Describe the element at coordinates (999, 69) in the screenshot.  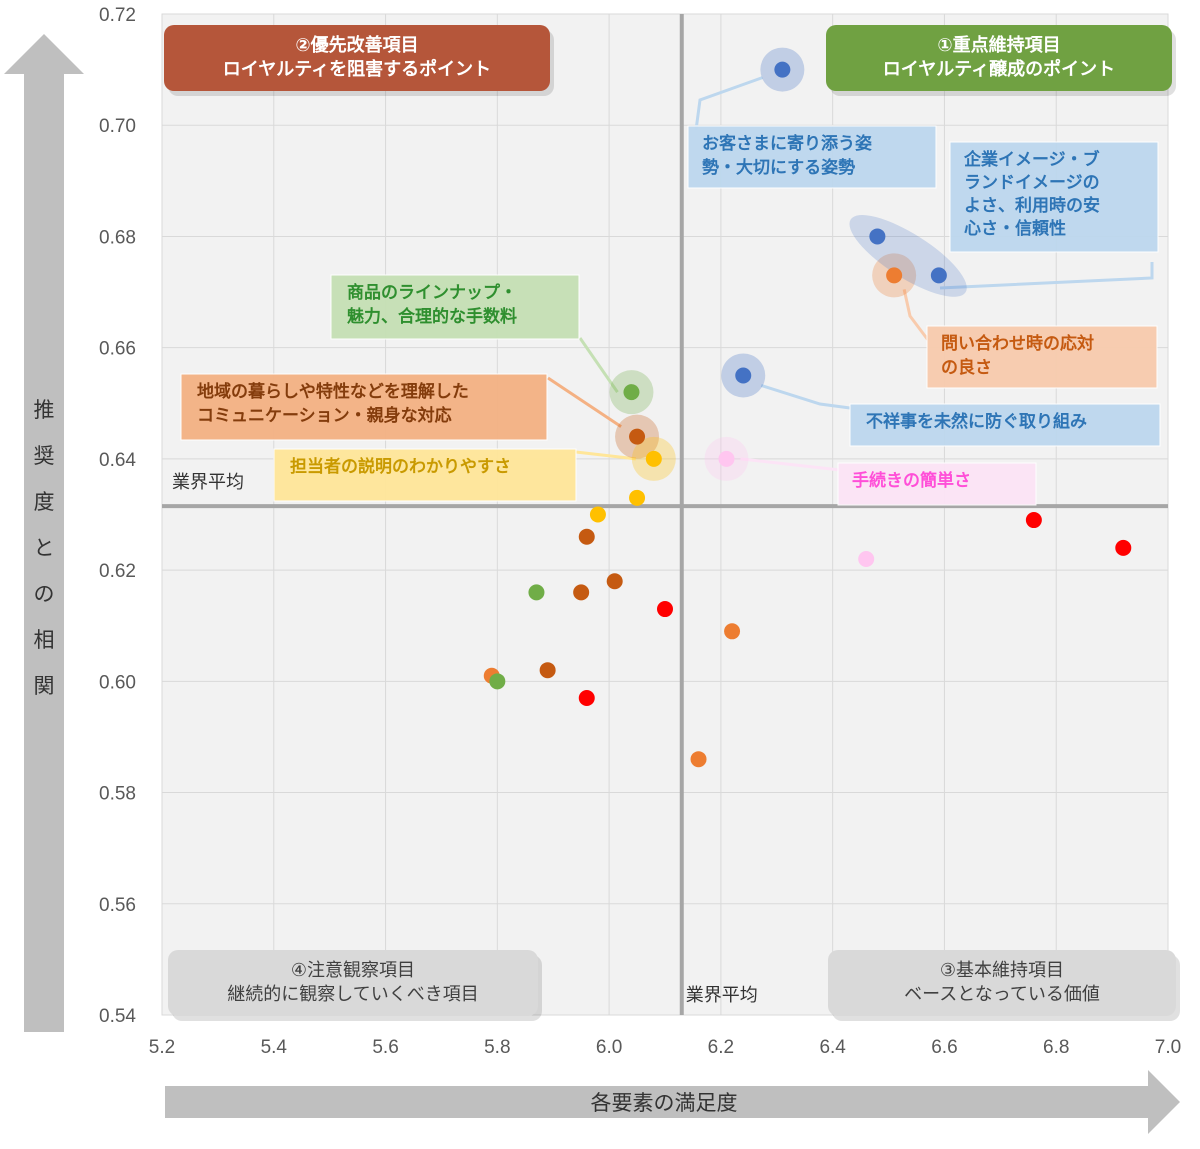
I see `quadrant-label-line: ロイヤルティ醸成のポイント` at that location.